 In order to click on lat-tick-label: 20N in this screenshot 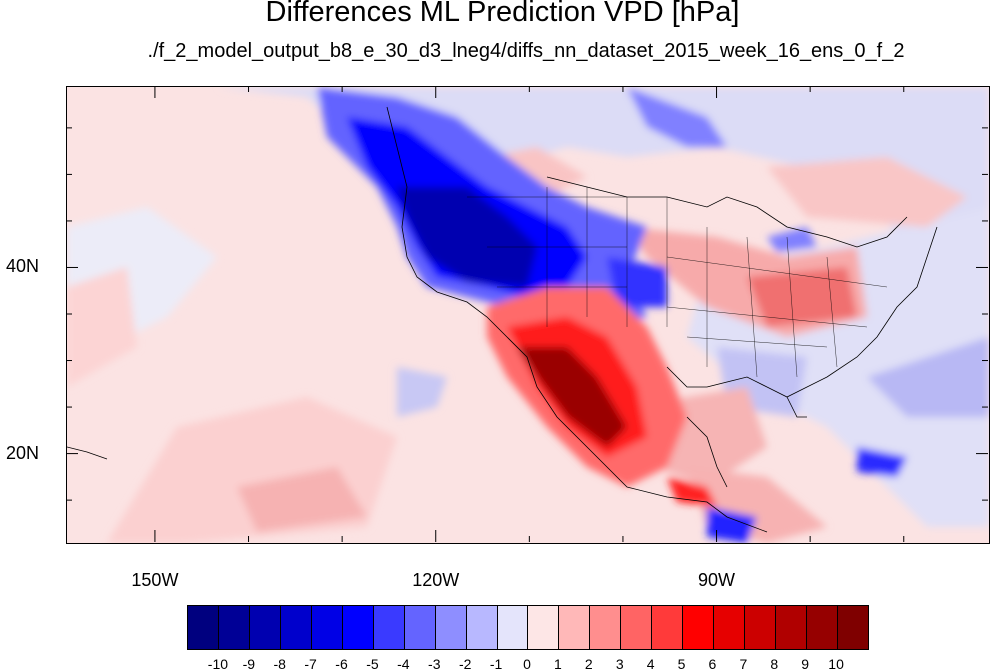, I will do `click(23, 452)`.